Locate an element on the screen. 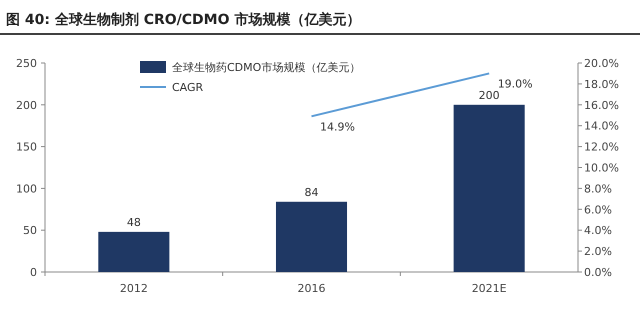 Image resolution: width=640 pixels, height=334 pixels. y2-tick-label: 8.0% is located at coordinates (598, 189).